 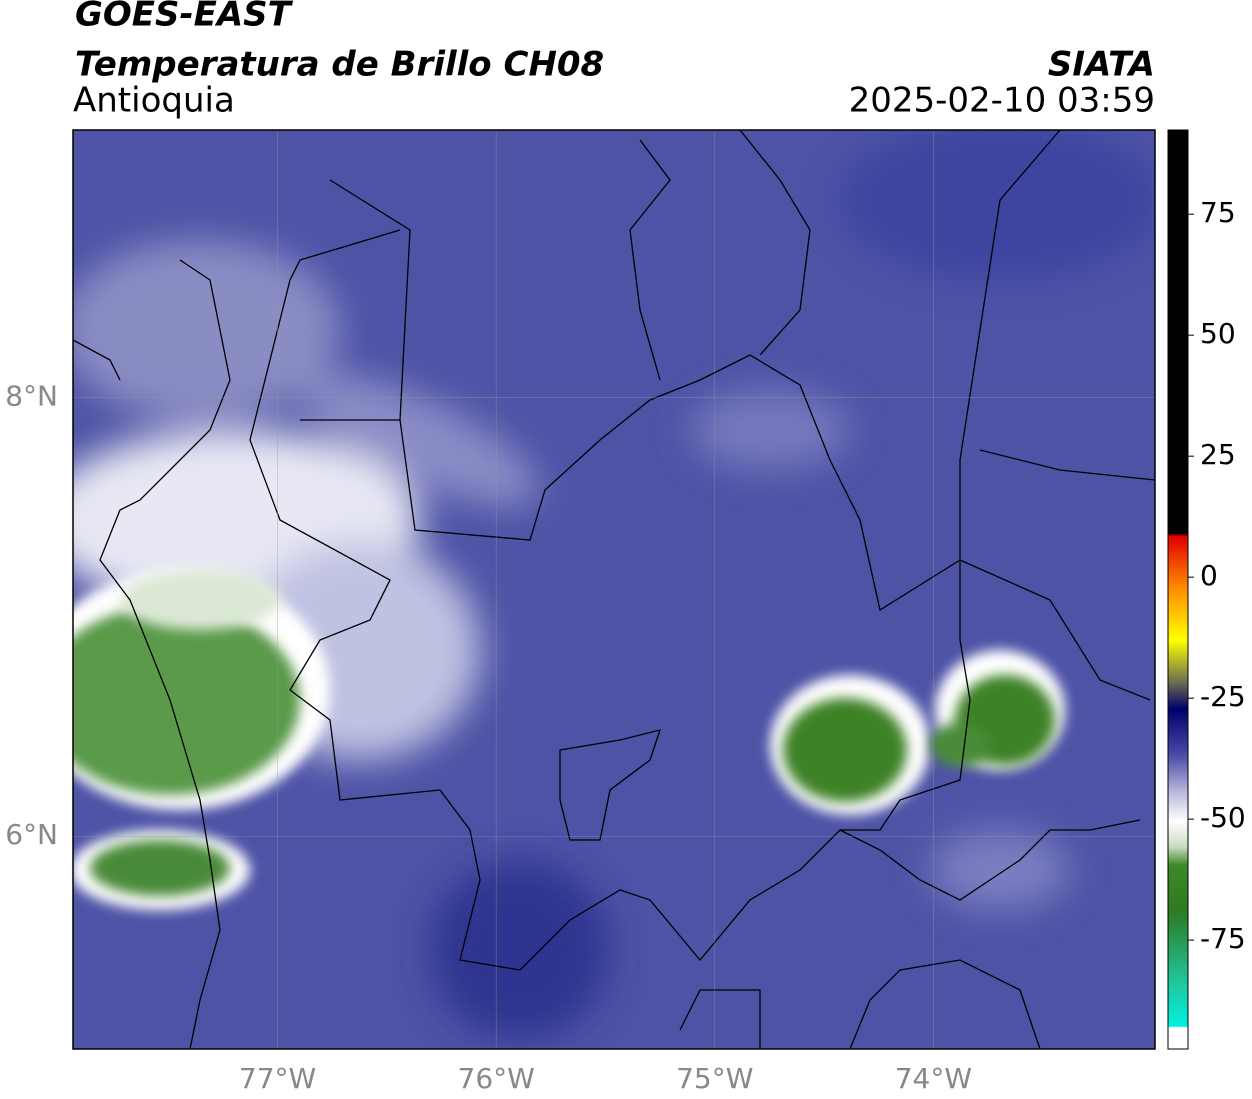 What do you see at coordinates (1223, 817) in the screenshot?
I see `colorbar-tick-label: -50` at bounding box center [1223, 817].